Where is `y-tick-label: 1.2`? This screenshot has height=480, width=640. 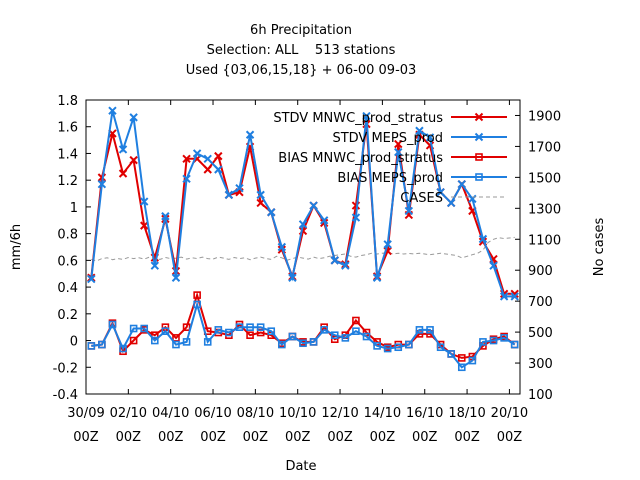 y-tick-label: 1.2 is located at coordinates (67, 181).